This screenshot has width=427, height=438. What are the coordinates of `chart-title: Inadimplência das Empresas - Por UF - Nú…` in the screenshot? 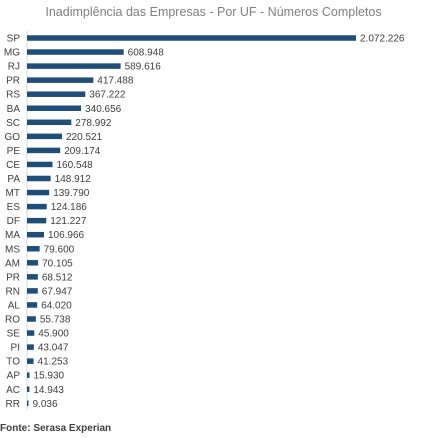 It's located at (213, 12).